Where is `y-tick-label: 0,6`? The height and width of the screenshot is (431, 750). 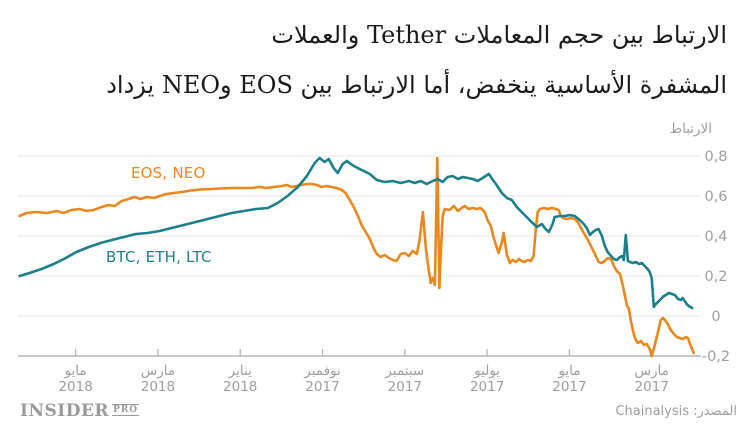 y-tick-label: 0,6 is located at coordinates (715, 197).